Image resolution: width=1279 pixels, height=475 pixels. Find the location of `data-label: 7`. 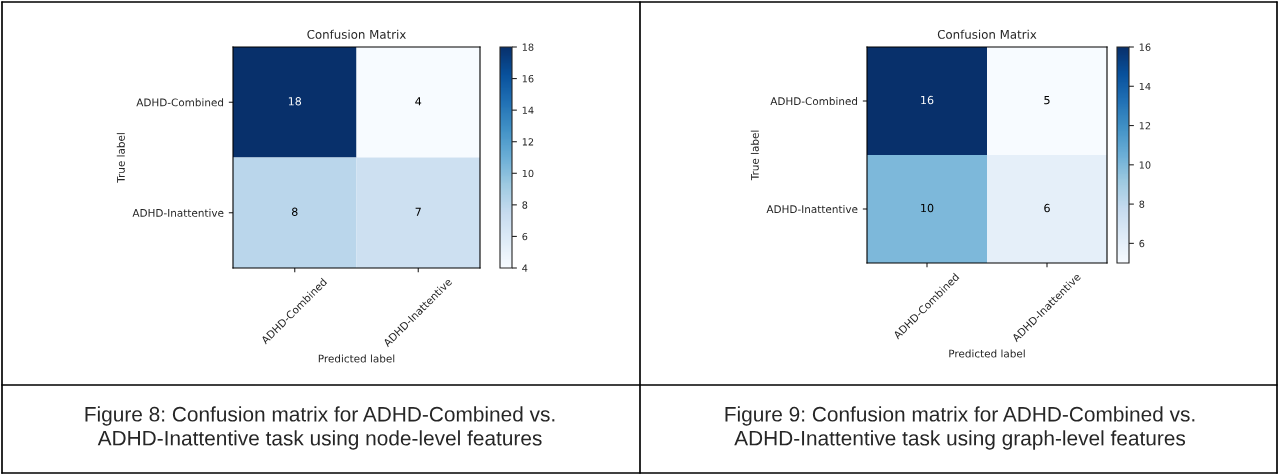

data-label: 7 is located at coordinates (418, 211).